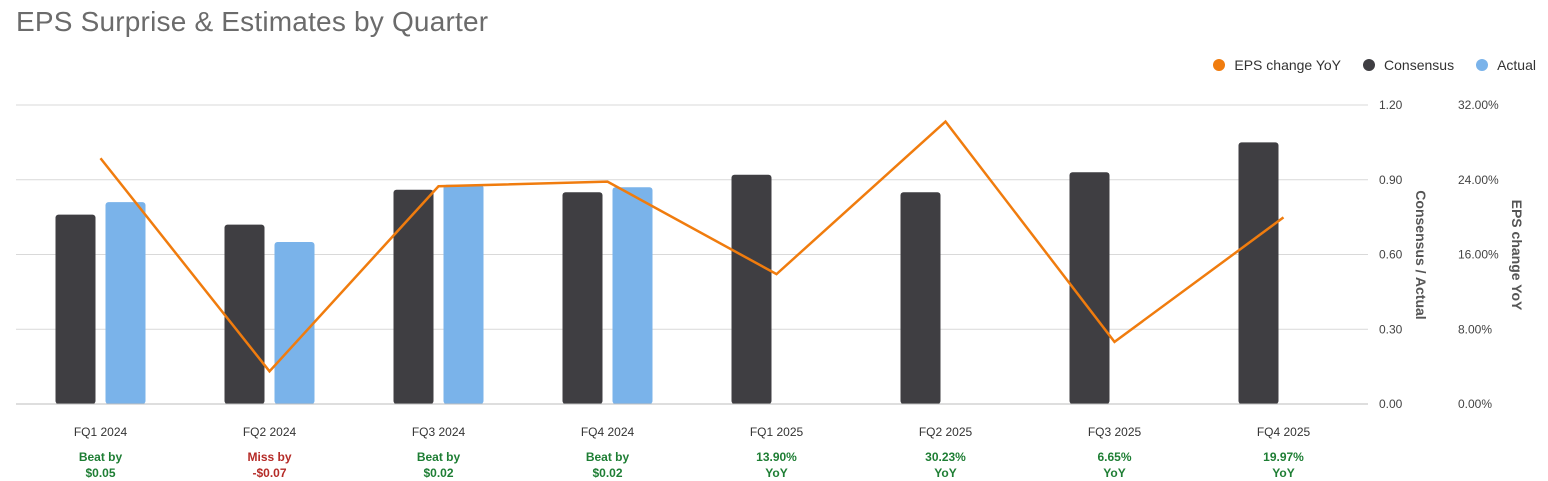 This screenshot has width=1548, height=481. I want to click on x-tick-label: FQ1 2024, so click(101, 432).